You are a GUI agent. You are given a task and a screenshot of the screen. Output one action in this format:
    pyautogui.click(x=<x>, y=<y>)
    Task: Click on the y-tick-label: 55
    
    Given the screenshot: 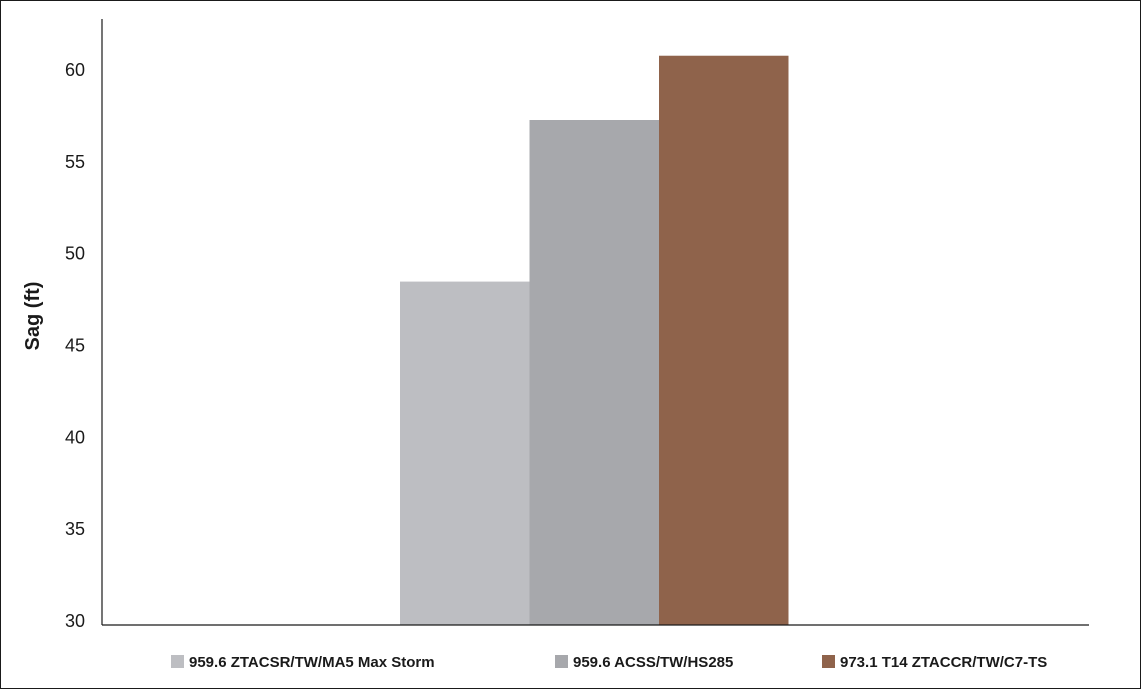 What is the action you would take?
    pyautogui.click(x=75, y=162)
    